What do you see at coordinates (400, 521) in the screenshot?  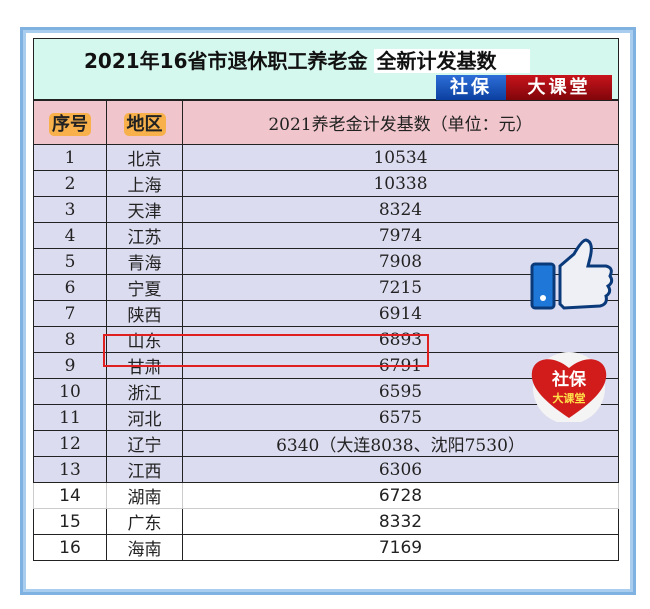 I see `row-base: 8332` at bounding box center [400, 521].